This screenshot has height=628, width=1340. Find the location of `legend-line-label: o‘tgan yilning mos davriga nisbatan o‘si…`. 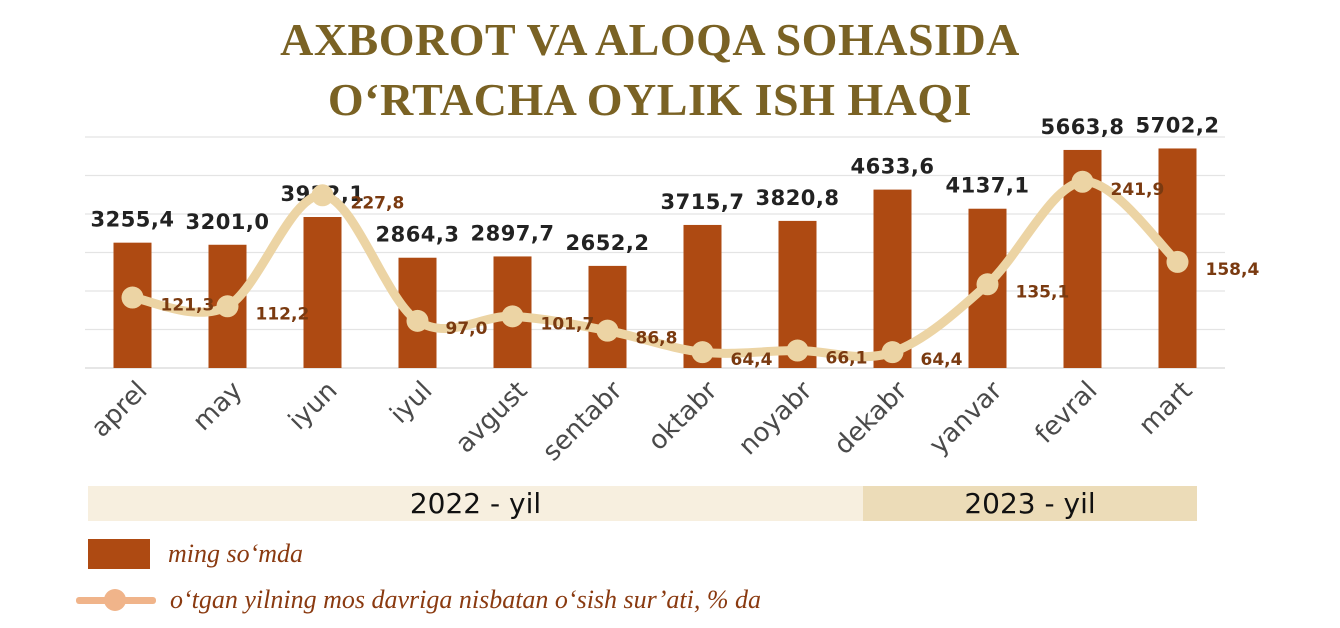

legend-line-label: o‘tgan yilning mos davriga nisbatan o‘si… is located at coordinates (466, 599).